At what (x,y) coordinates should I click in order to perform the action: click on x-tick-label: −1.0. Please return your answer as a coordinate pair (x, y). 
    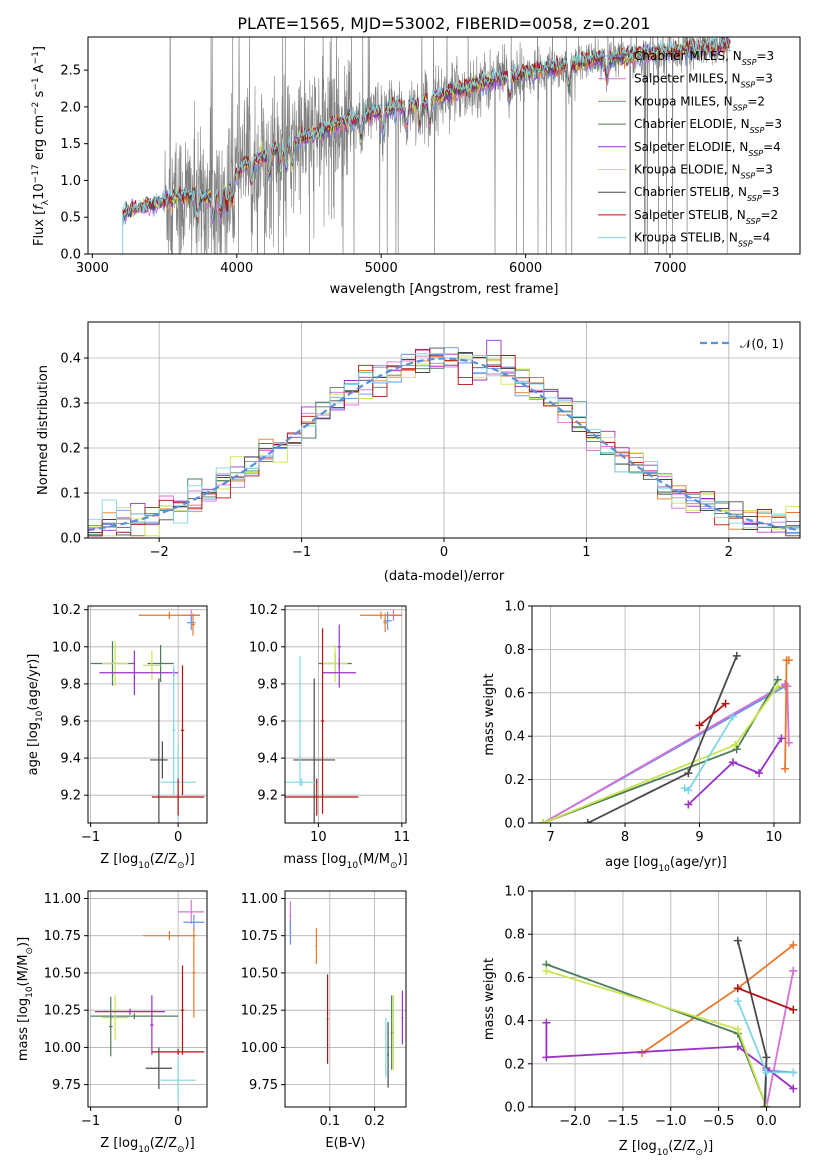
    Looking at the image, I should click on (671, 1121).